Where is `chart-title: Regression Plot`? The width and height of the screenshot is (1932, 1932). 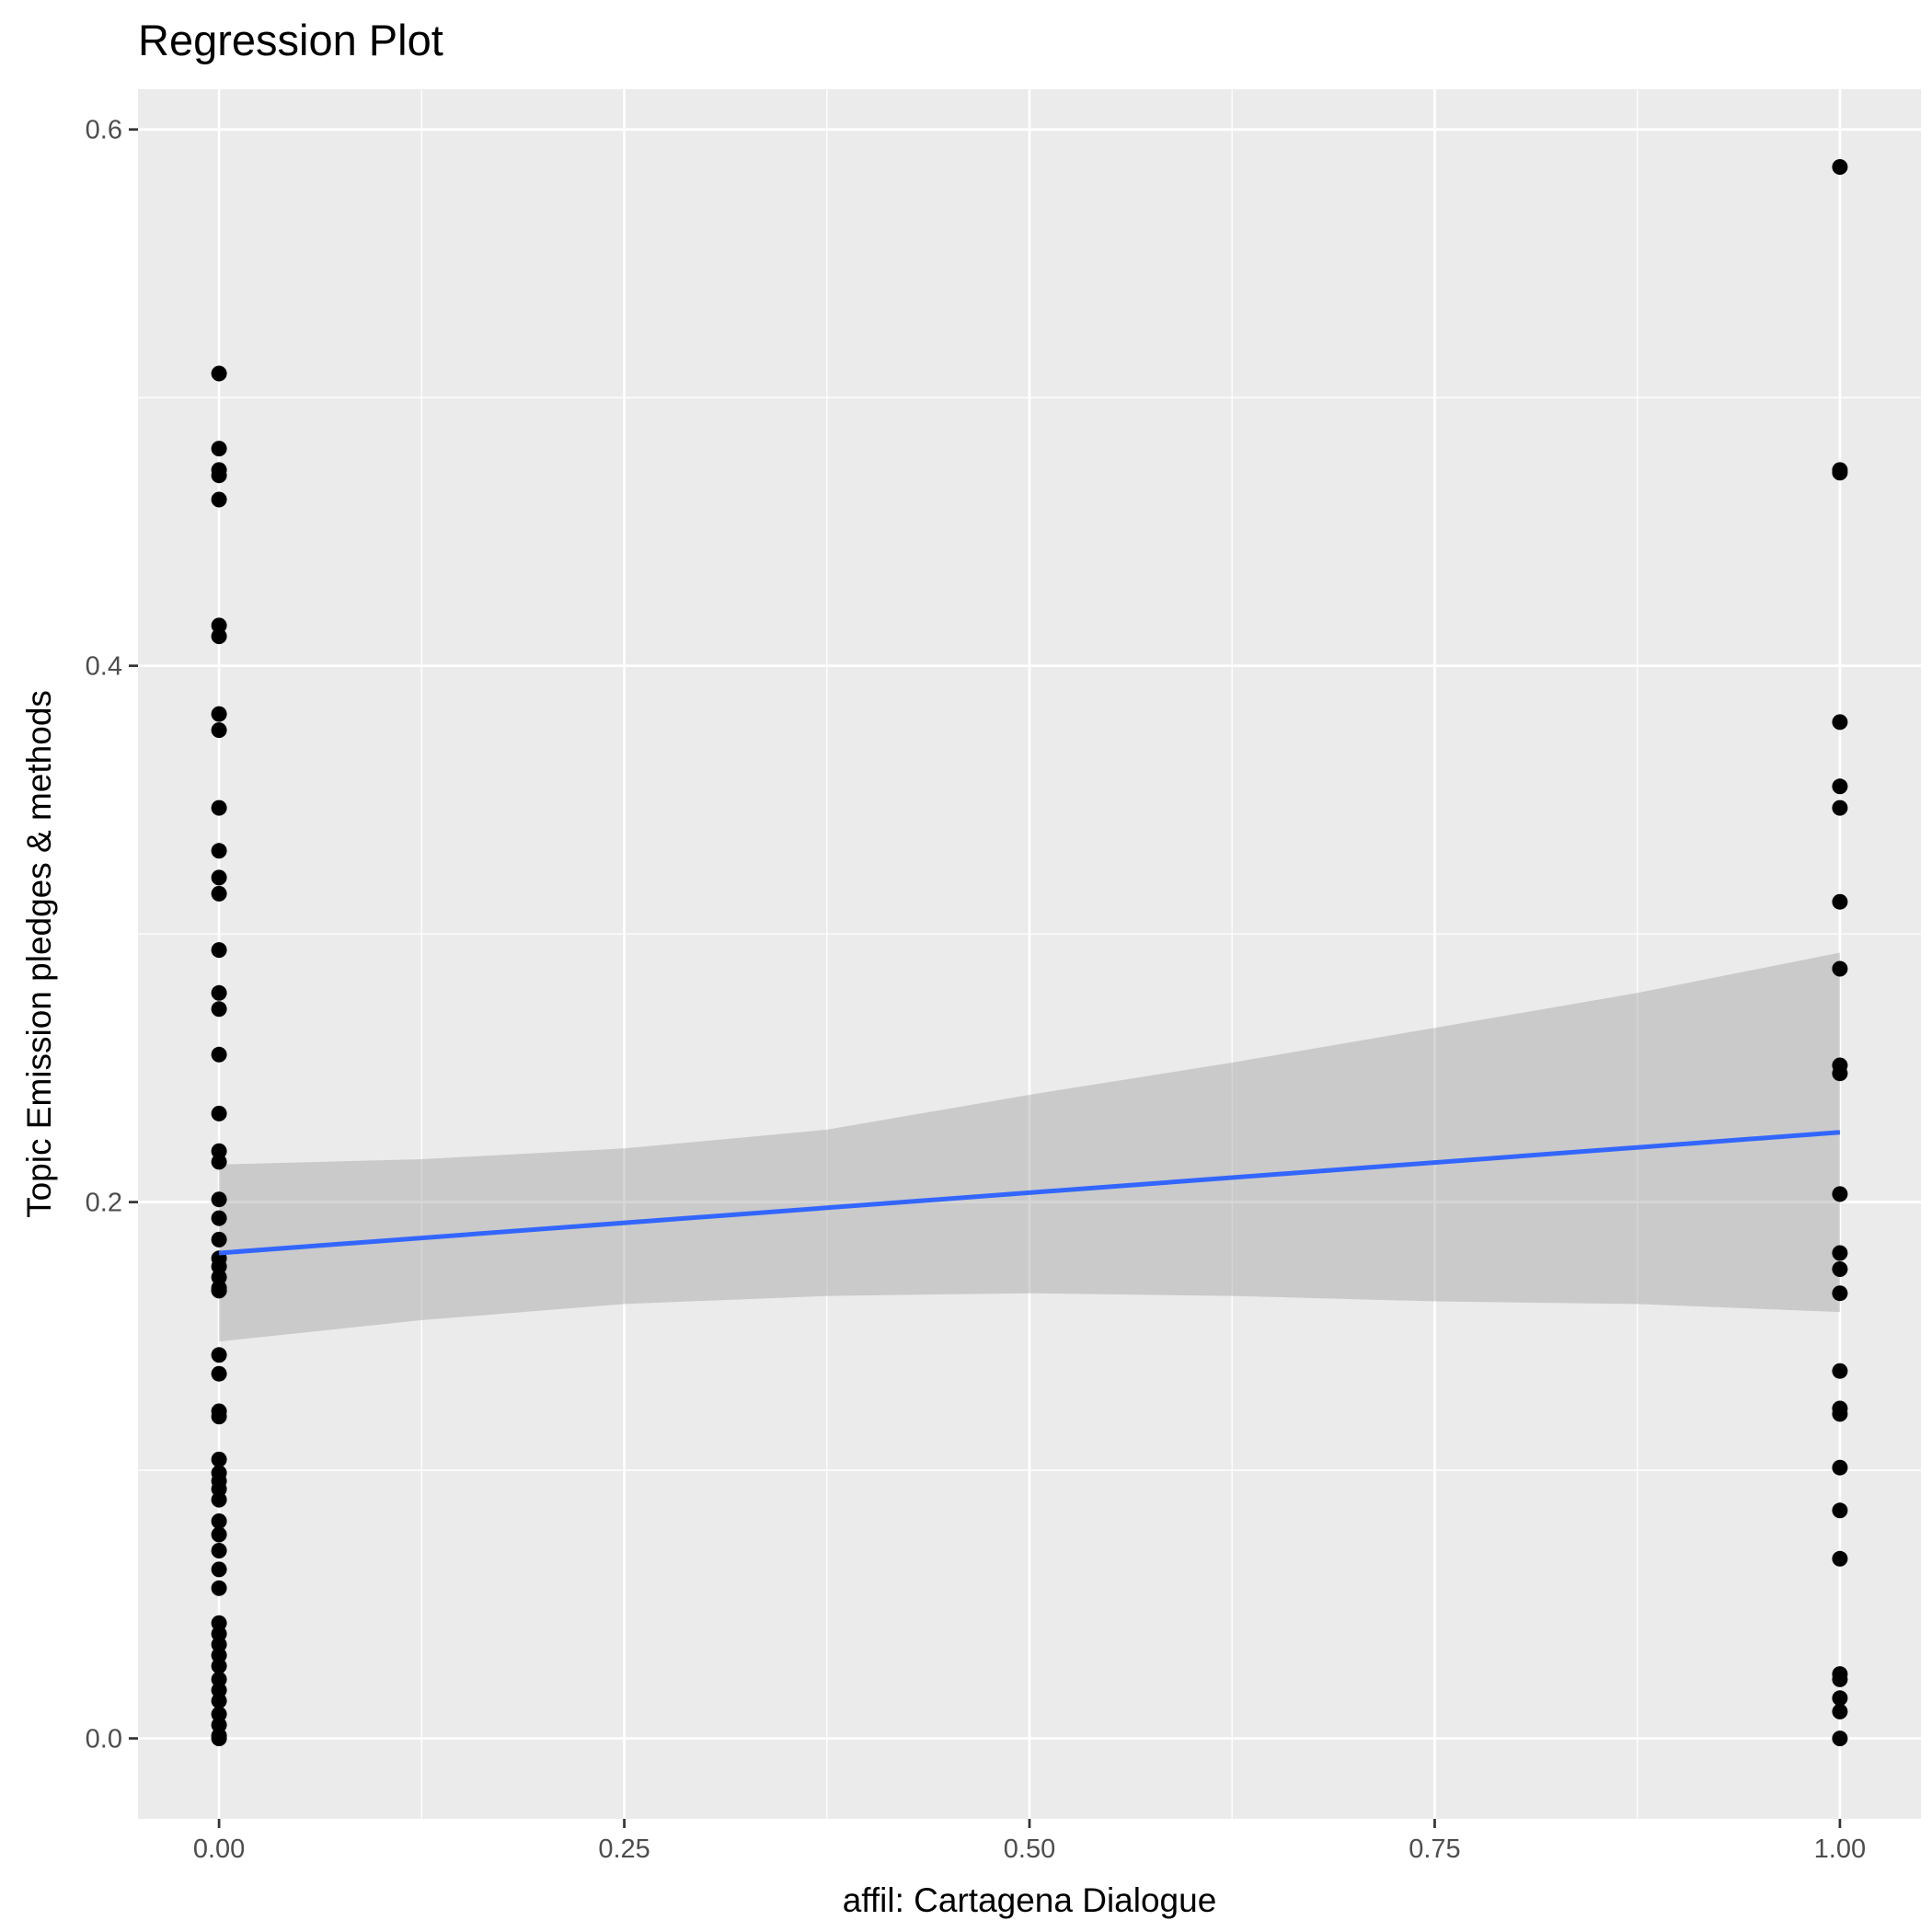
chart-title: Regression Plot is located at coordinates (290, 40).